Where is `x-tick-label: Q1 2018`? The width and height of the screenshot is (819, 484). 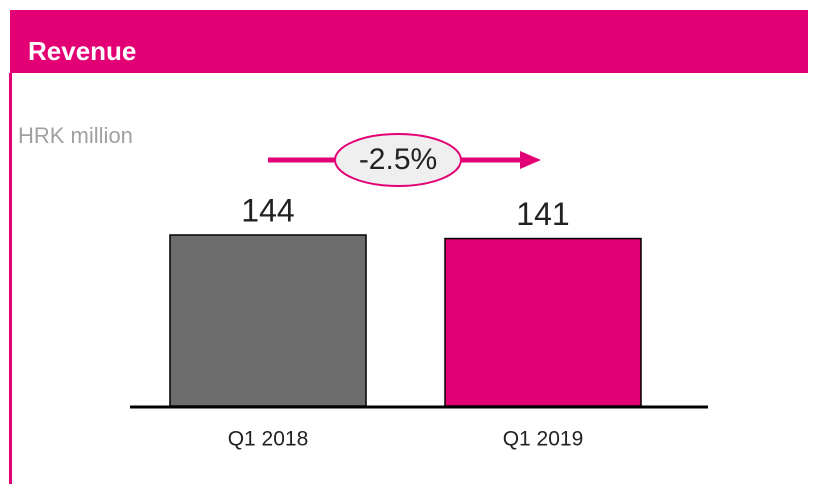
x-tick-label: Q1 2018 is located at coordinates (268, 439).